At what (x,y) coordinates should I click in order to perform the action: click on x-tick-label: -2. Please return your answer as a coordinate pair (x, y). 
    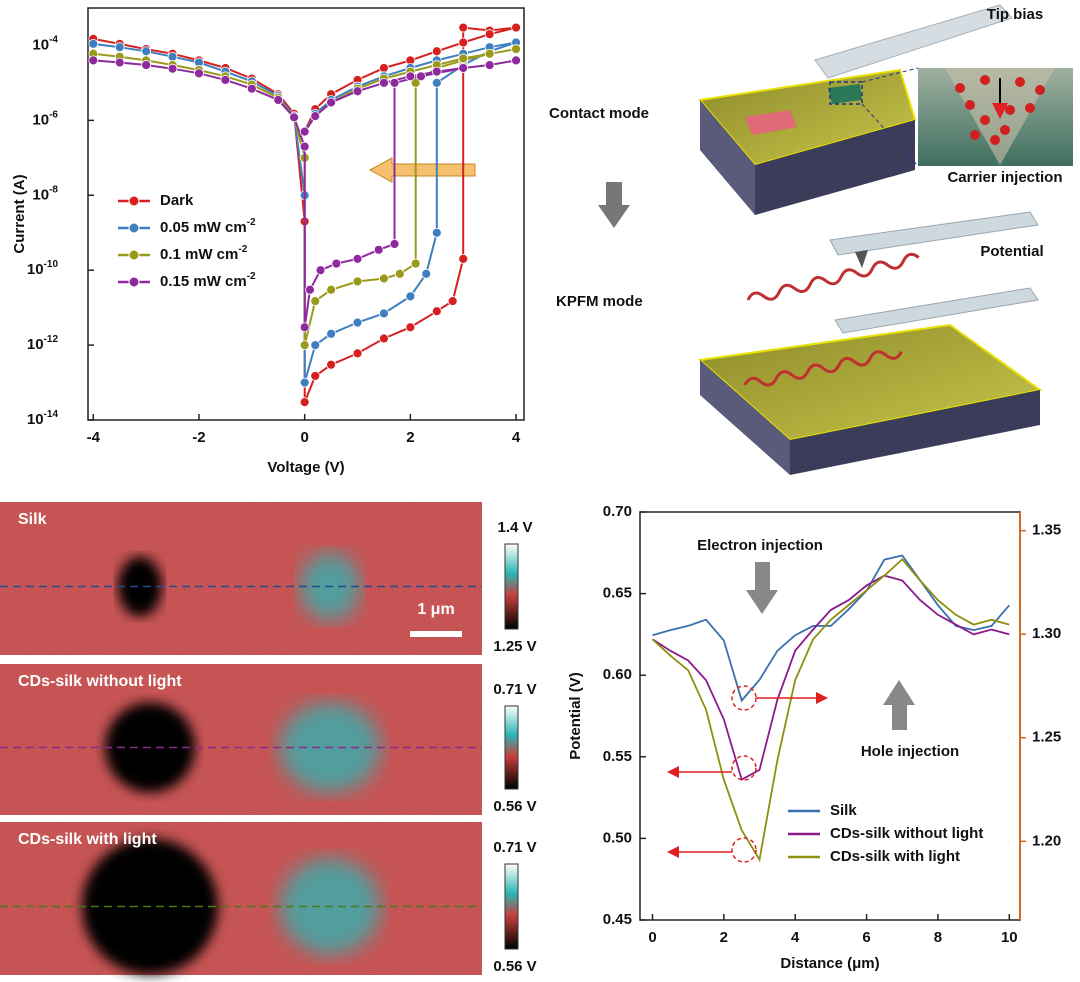
    Looking at the image, I should click on (198, 437).